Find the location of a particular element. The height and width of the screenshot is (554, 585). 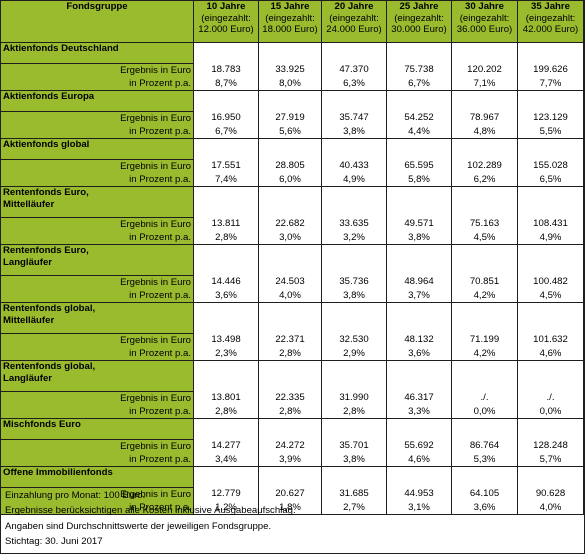

euro-result-cell: 35.701 is located at coordinates (354, 446).